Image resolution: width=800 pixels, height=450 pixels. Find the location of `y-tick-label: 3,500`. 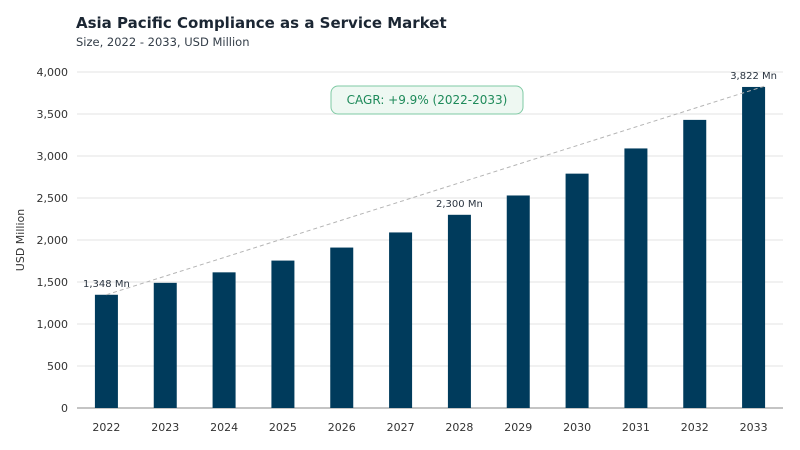

y-tick-label: 3,500 is located at coordinates (53, 114).